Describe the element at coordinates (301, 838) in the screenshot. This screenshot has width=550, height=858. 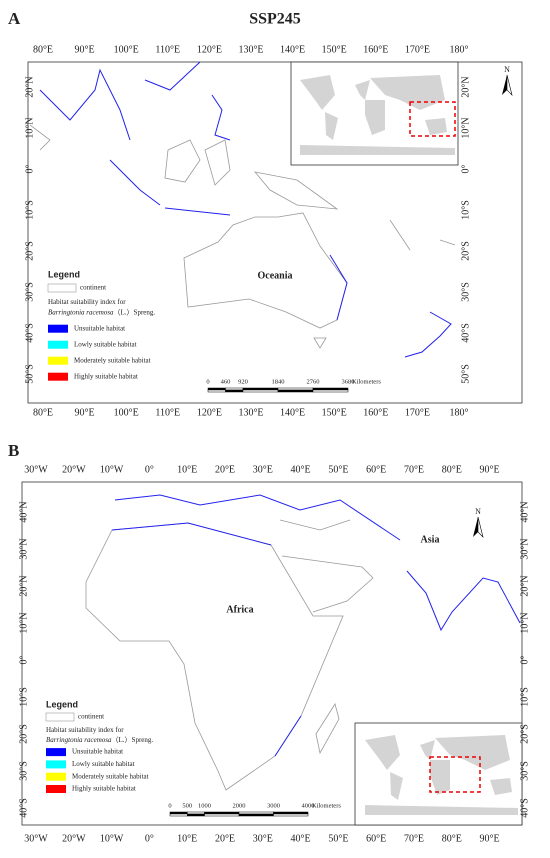
I see `longitude-label: 40°E` at that location.